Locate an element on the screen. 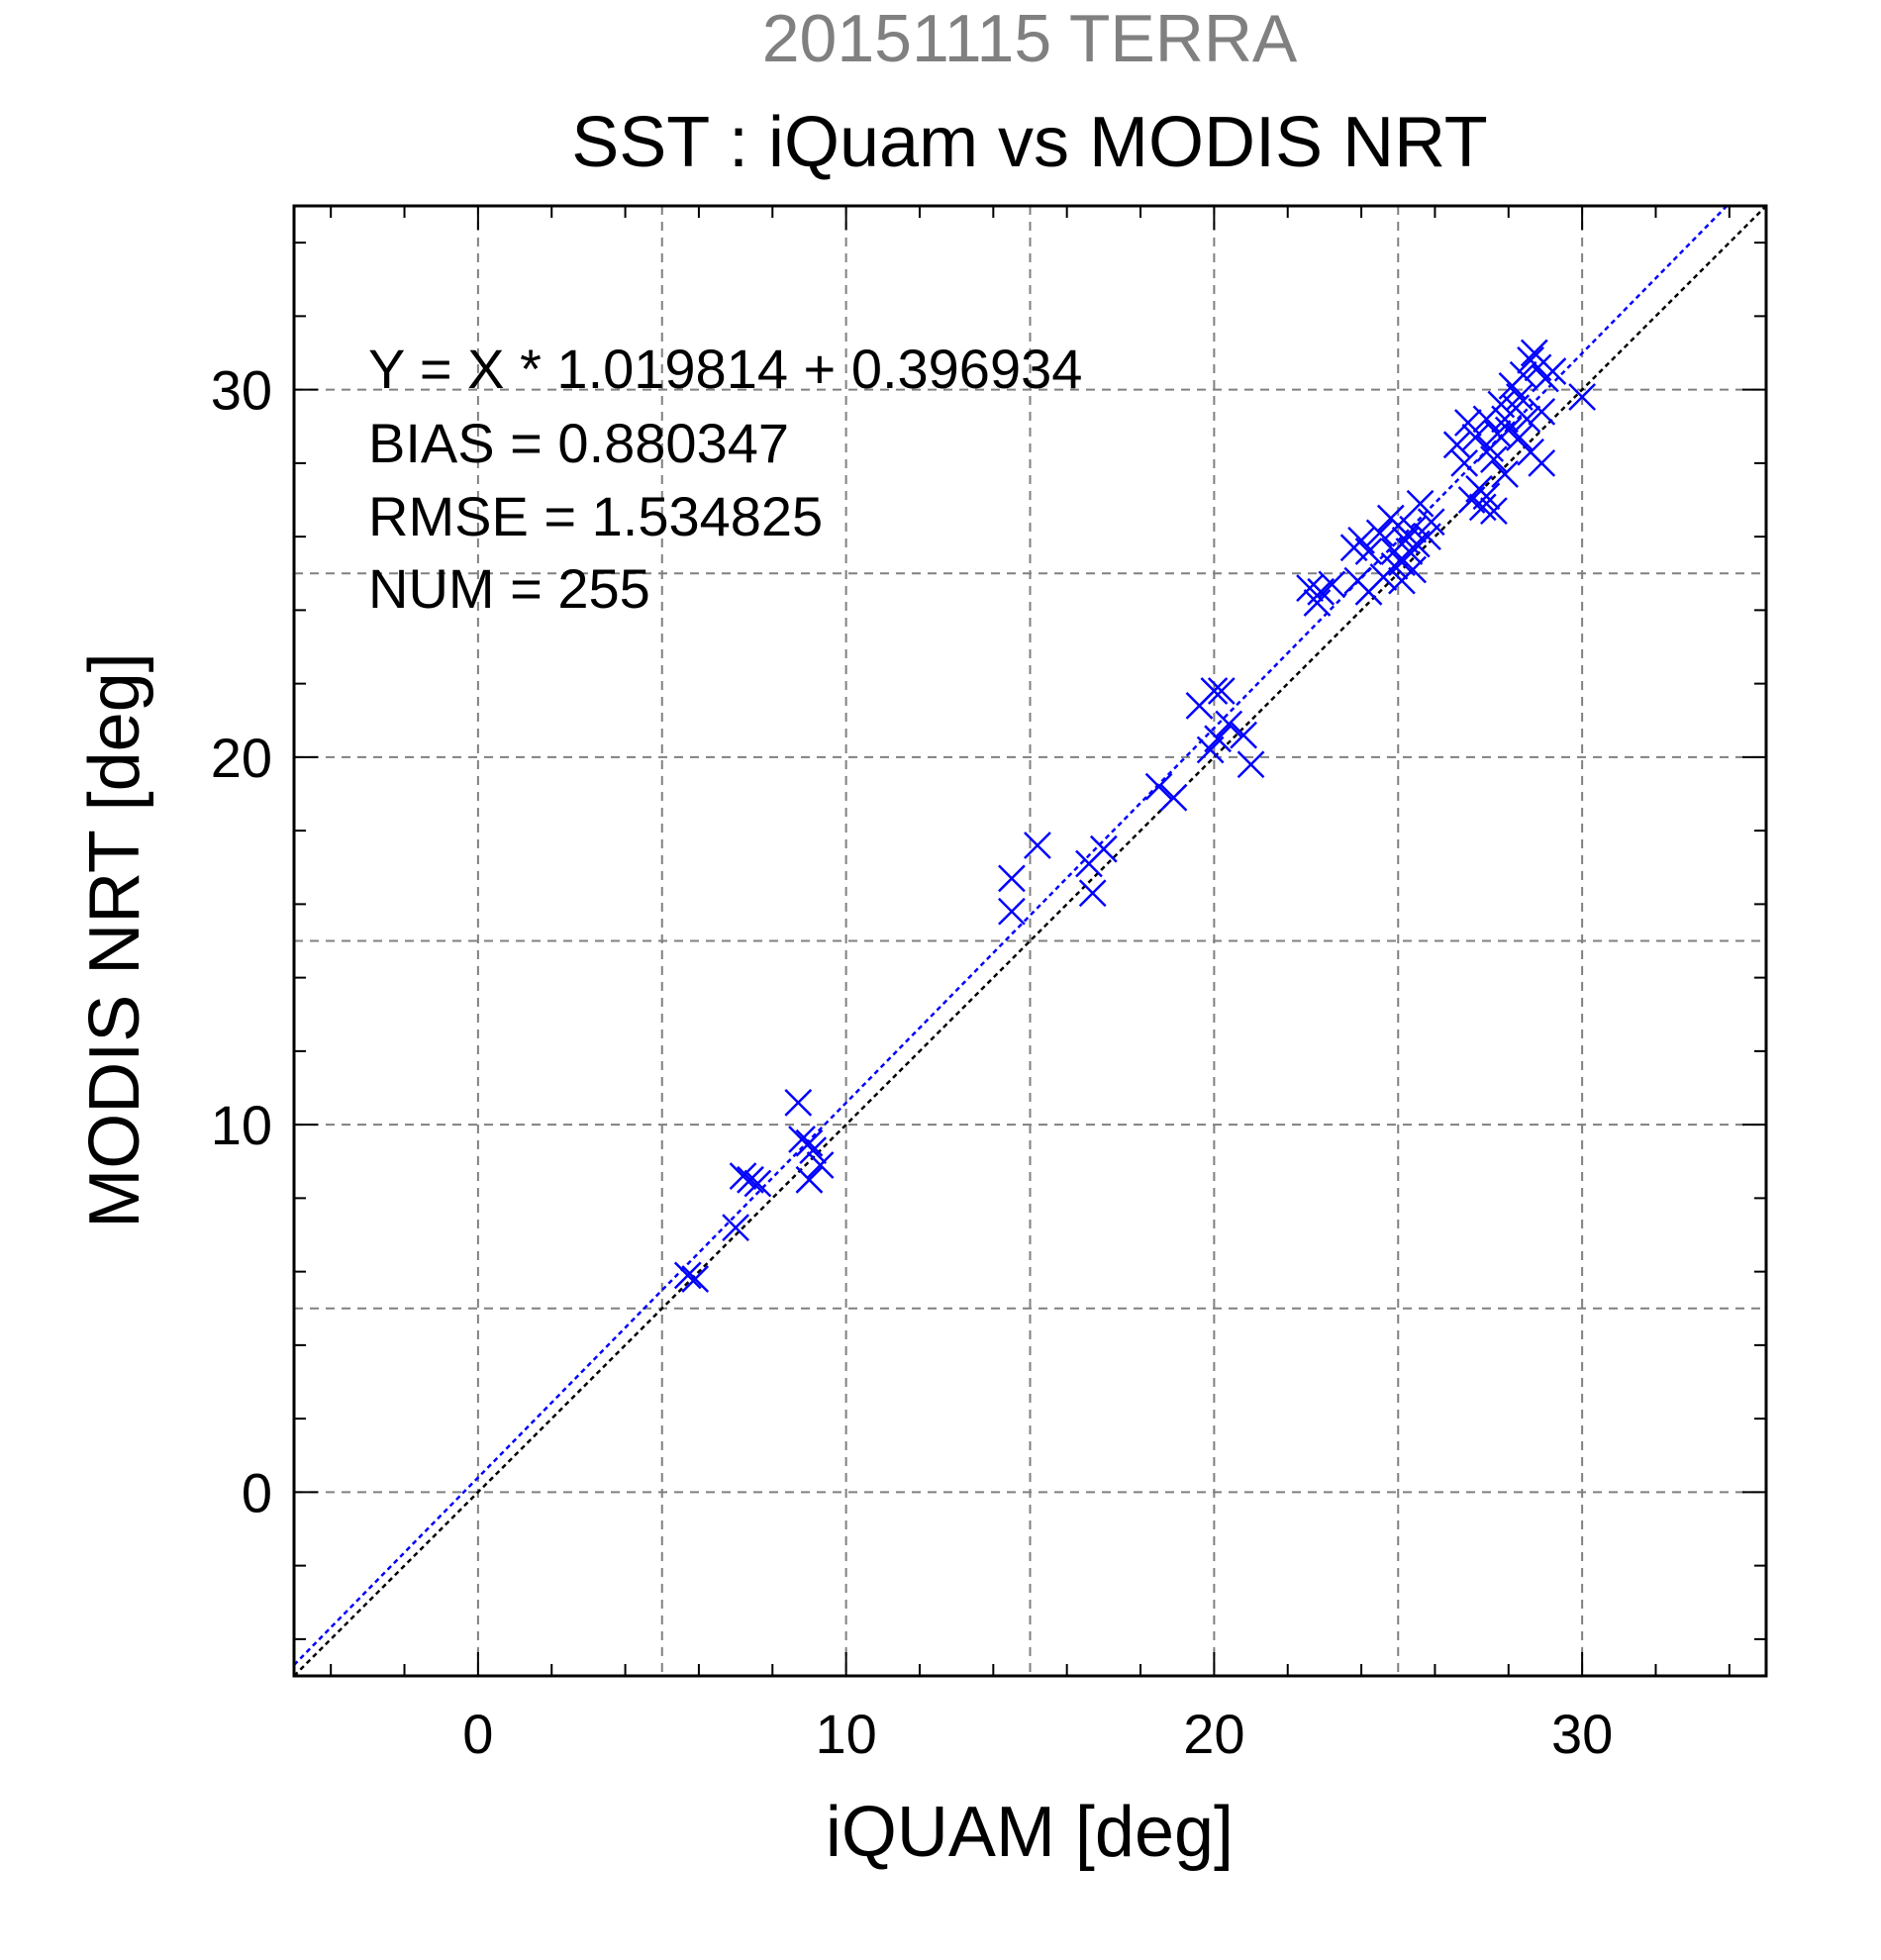  x-tick-label: 0 is located at coordinates (477, 1734).